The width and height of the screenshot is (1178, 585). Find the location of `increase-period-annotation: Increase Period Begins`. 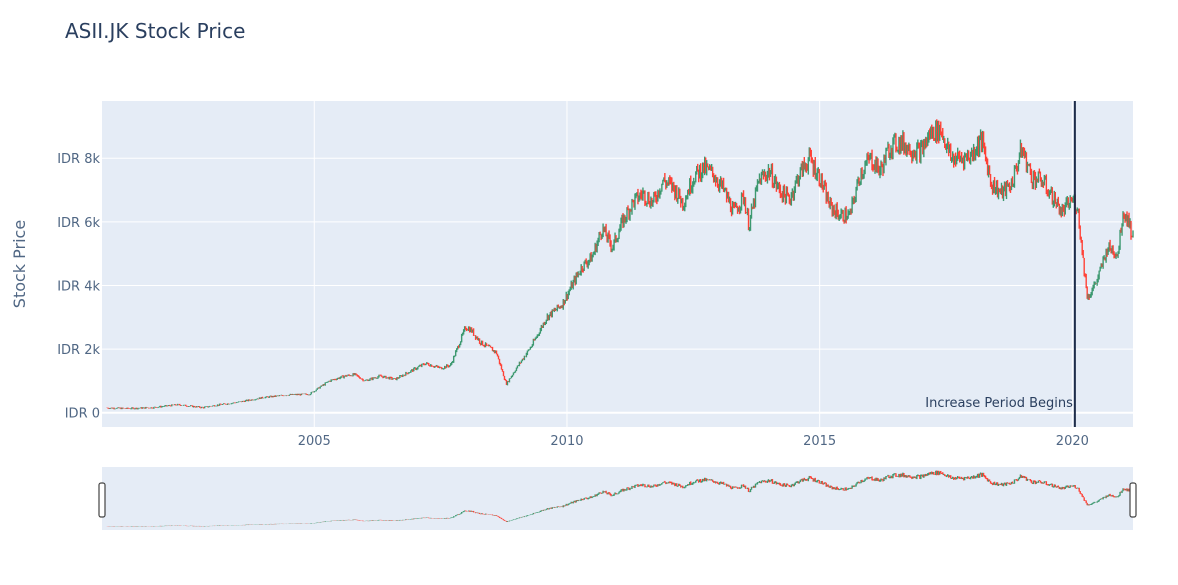

increase-period-annotation: Increase Period Begins is located at coordinates (999, 403).